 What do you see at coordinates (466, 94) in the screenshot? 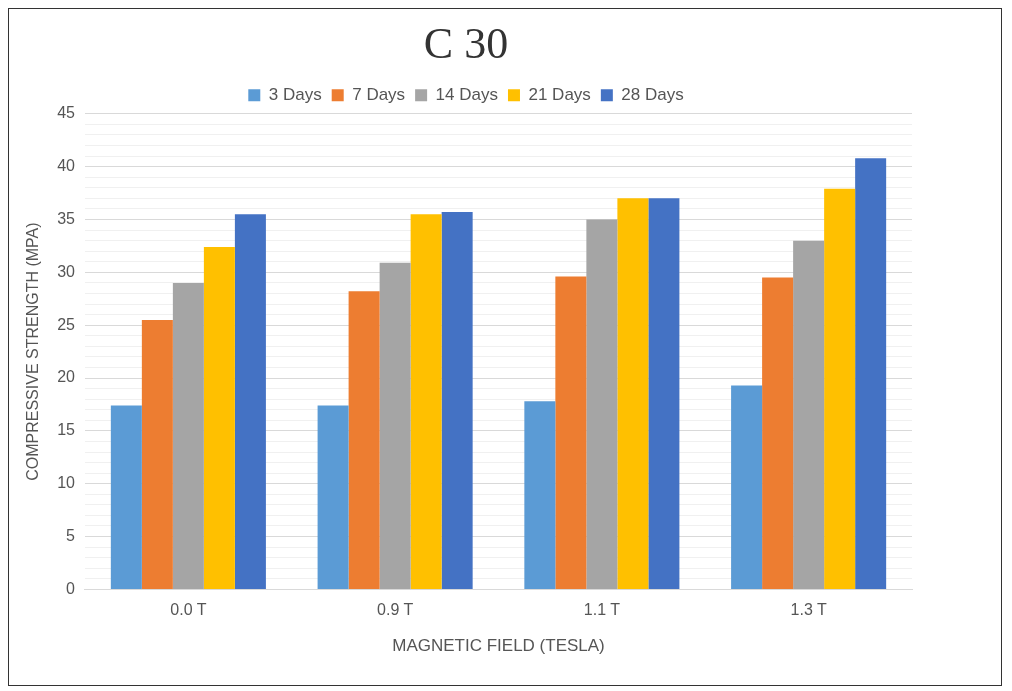
I see `legend-label: 14 Days` at bounding box center [466, 94].